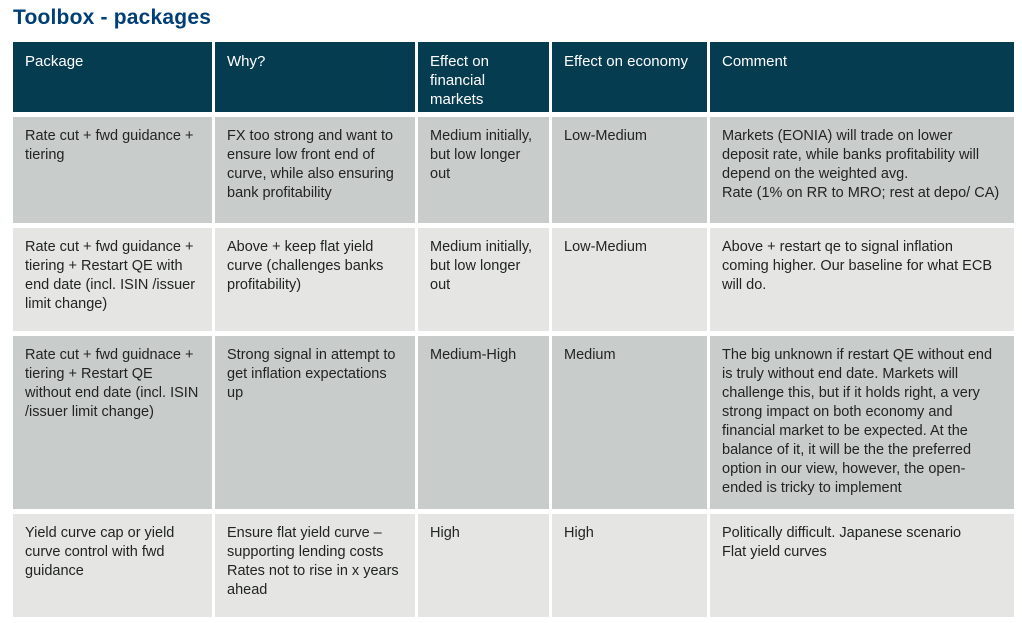 The width and height of the screenshot is (1022, 623). I want to click on column-header-package: Package, so click(112, 77).